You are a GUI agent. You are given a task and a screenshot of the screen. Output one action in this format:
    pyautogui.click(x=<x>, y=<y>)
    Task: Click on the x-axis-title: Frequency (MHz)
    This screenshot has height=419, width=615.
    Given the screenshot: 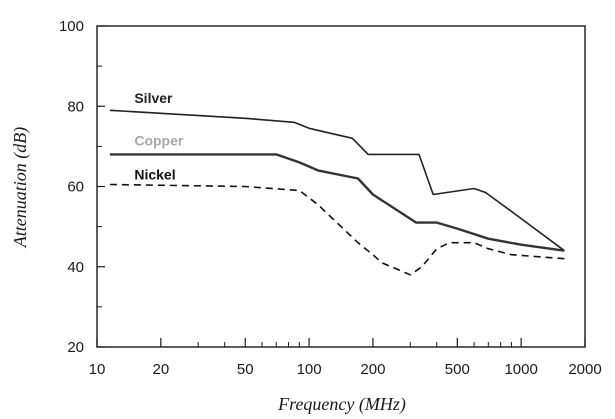 What is the action you would take?
    pyautogui.click(x=341, y=404)
    